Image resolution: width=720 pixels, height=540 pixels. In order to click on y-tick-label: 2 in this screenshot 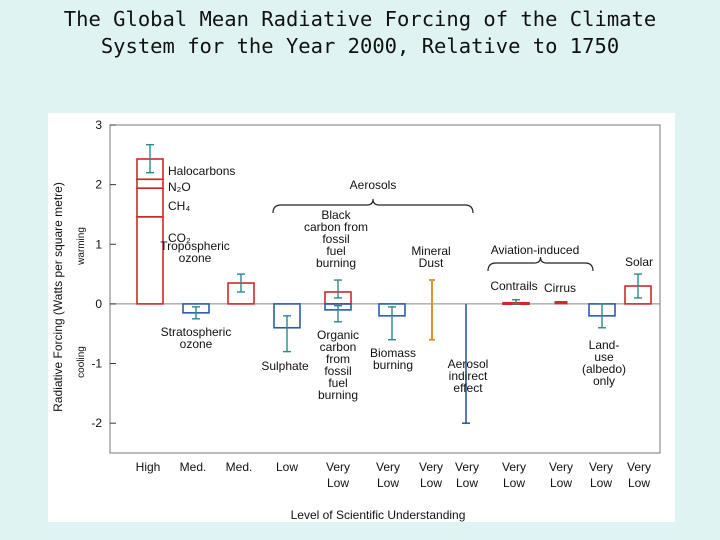, I will do `click(98, 185)`.